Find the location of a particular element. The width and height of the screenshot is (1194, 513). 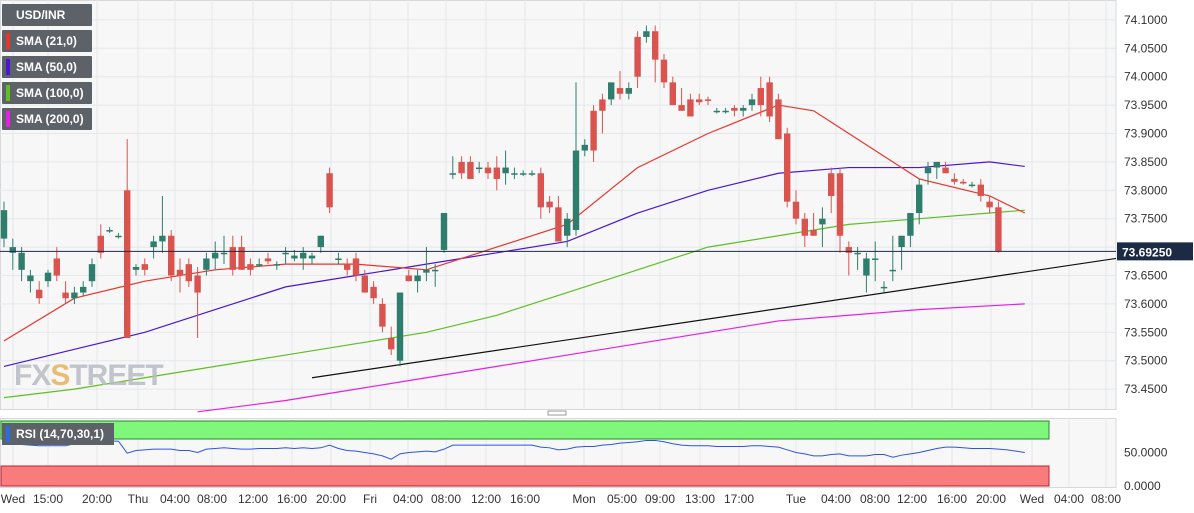

sma200-swatch is located at coordinates (8, 119).